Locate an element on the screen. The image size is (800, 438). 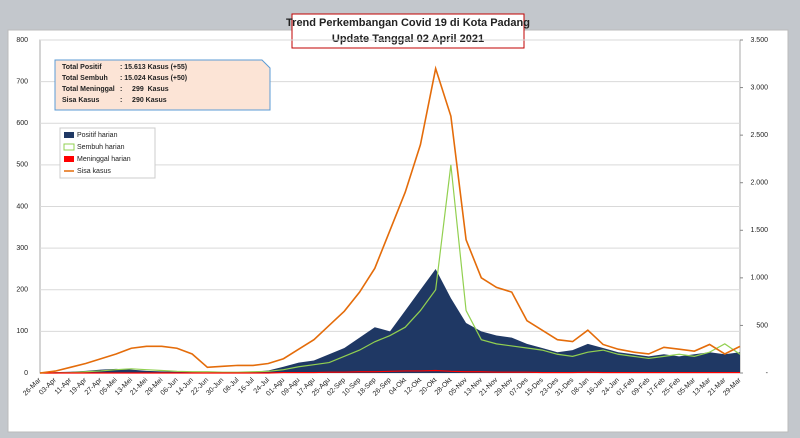
summary-label: Total Positif is located at coordinates (82, 67).